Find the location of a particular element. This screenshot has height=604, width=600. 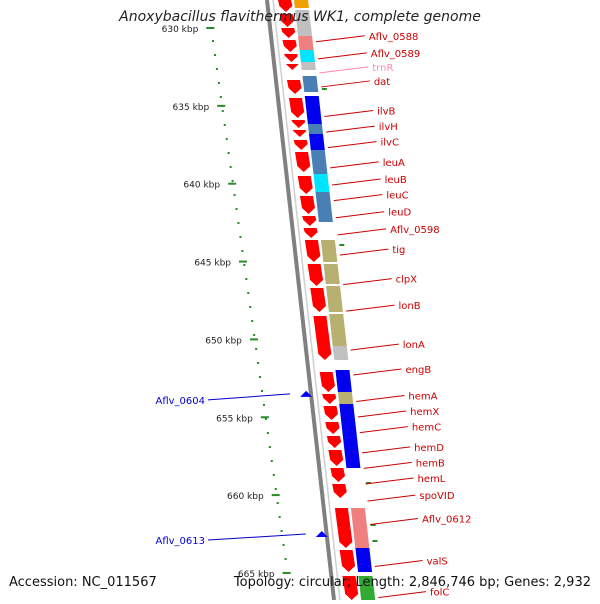

ruler-tick-label: 645 kbp is located at coordinates (212, 264).